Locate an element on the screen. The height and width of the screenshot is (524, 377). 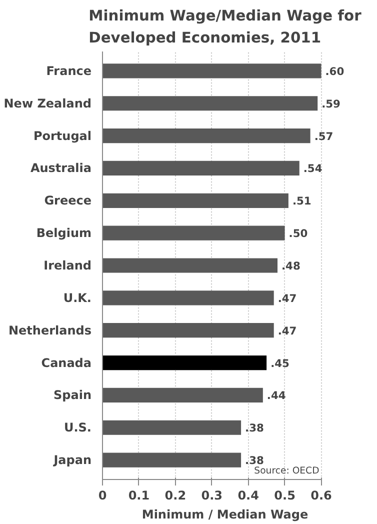
data-label: .48 is located at coordinates (291, 266).